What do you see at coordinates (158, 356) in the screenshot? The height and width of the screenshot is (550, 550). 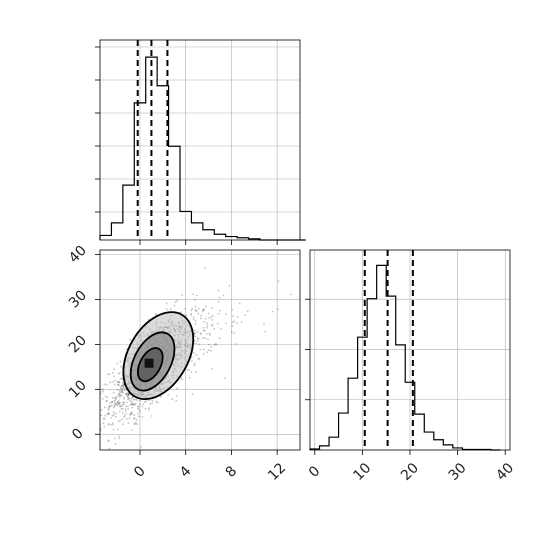 I see `scatter-contours` at bounding box center [158, 356].